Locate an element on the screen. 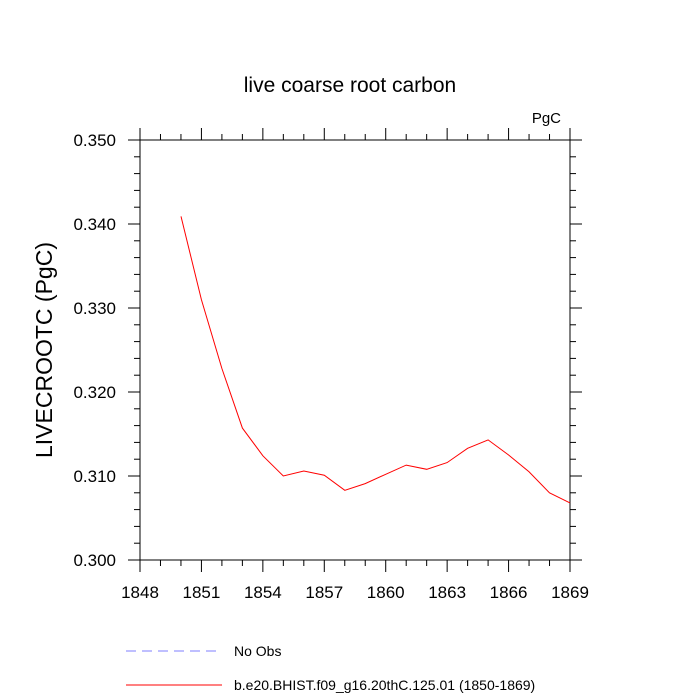  x-tick-label: 1860 is located at coordinates (386, 592).